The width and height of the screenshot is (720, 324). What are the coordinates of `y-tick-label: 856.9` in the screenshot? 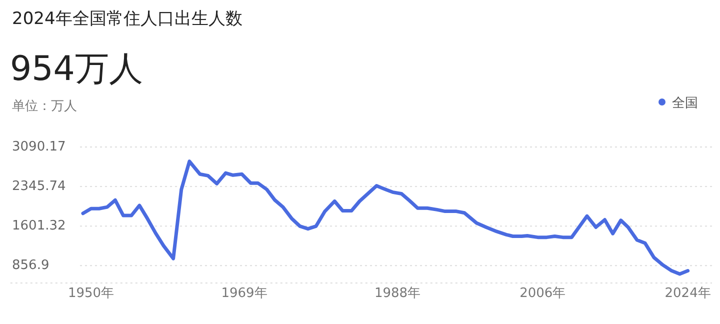 It's located at (31, 266).